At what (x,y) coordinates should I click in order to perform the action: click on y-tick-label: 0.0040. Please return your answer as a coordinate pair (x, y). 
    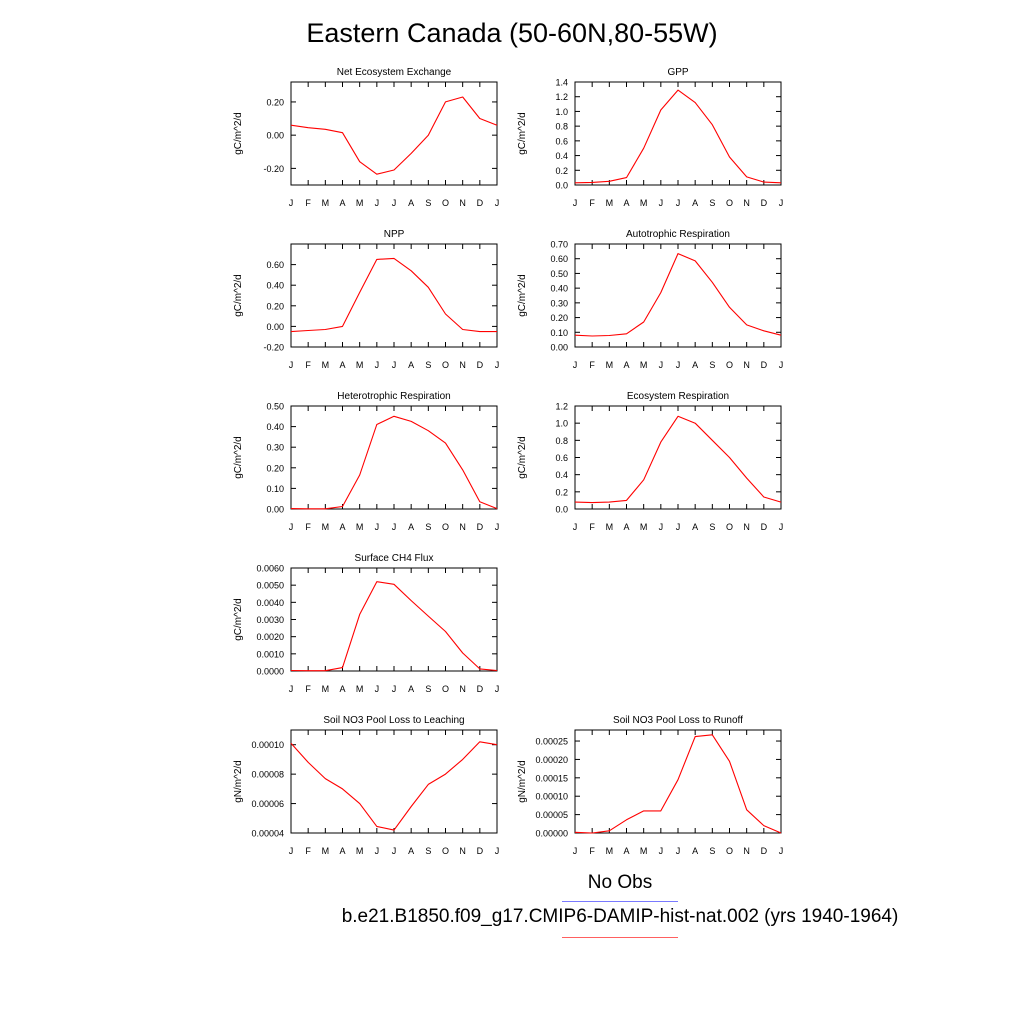
    Looking at the image, I should click on (270, 603).